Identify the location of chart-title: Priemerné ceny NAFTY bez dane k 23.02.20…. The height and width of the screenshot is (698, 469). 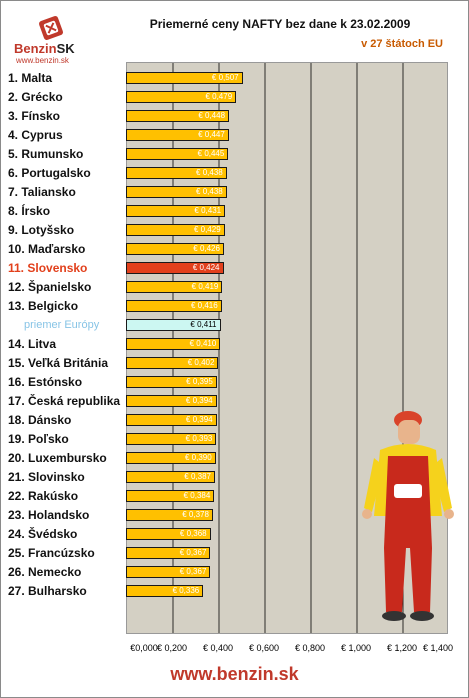
(280, 24).